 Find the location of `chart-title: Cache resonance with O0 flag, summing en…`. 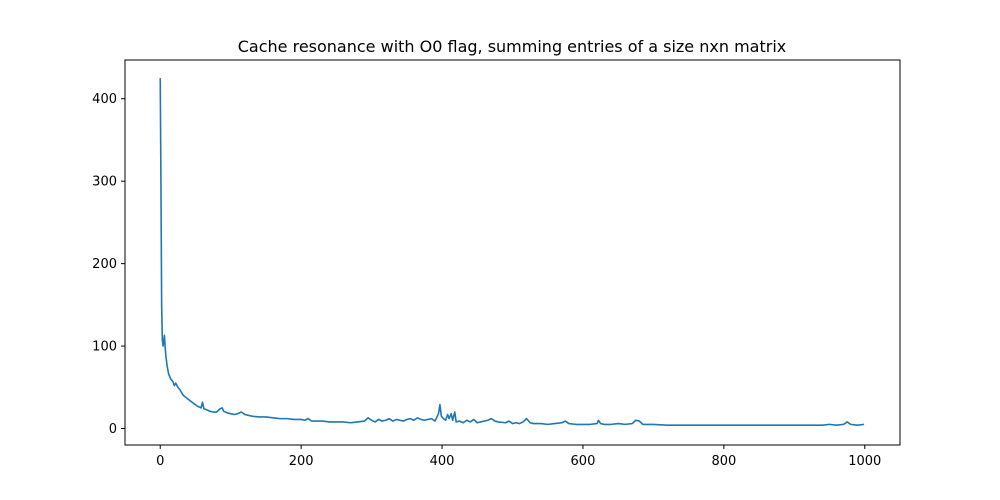

chart-title: Cache resonance with O0 flag, summing en… is located at coordinates (512, 46).